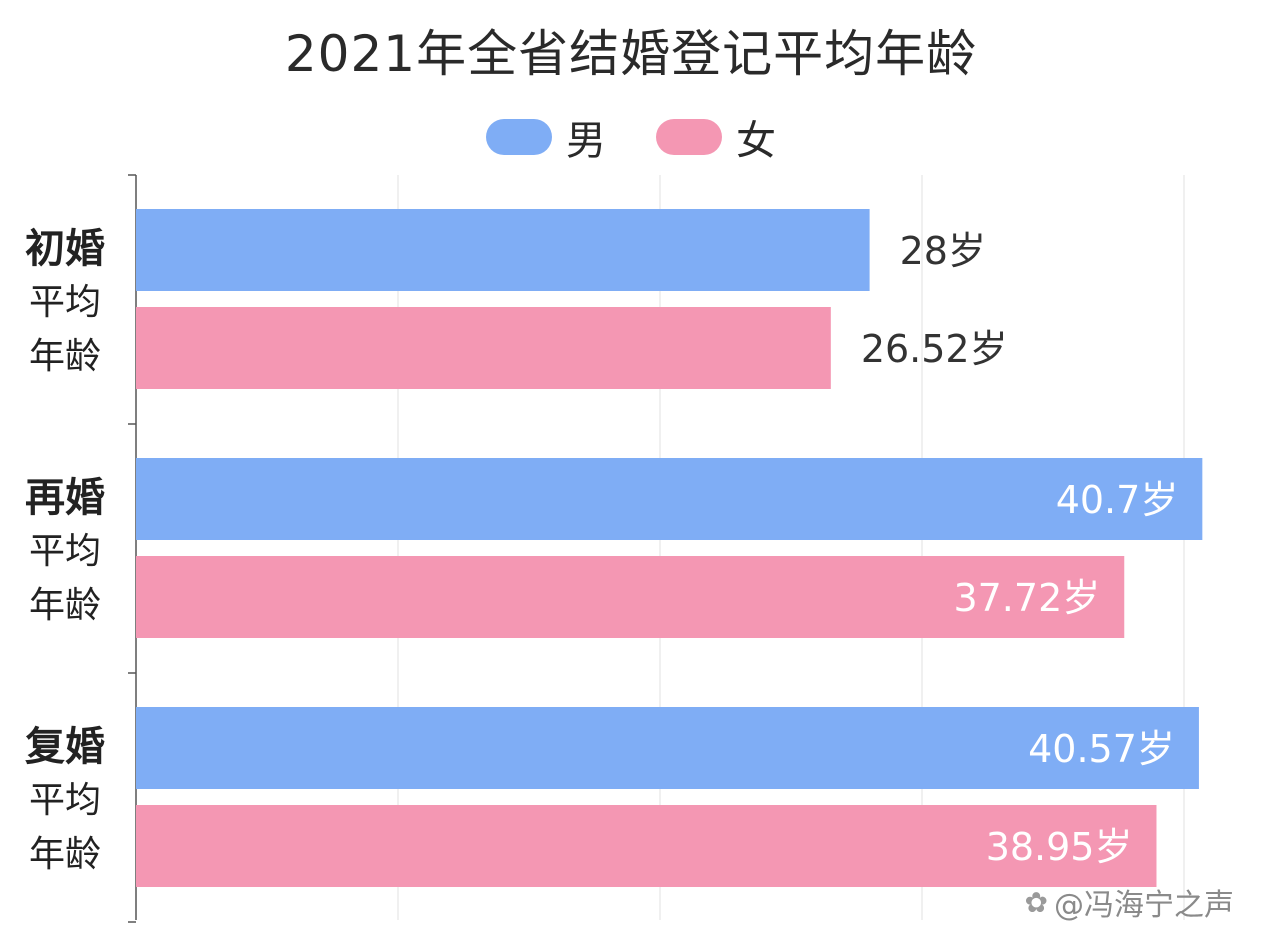  Describe the element at coordinates (1059, 847) in the screenshot. I see `data-label-female-2: 38.95岁` at that location.